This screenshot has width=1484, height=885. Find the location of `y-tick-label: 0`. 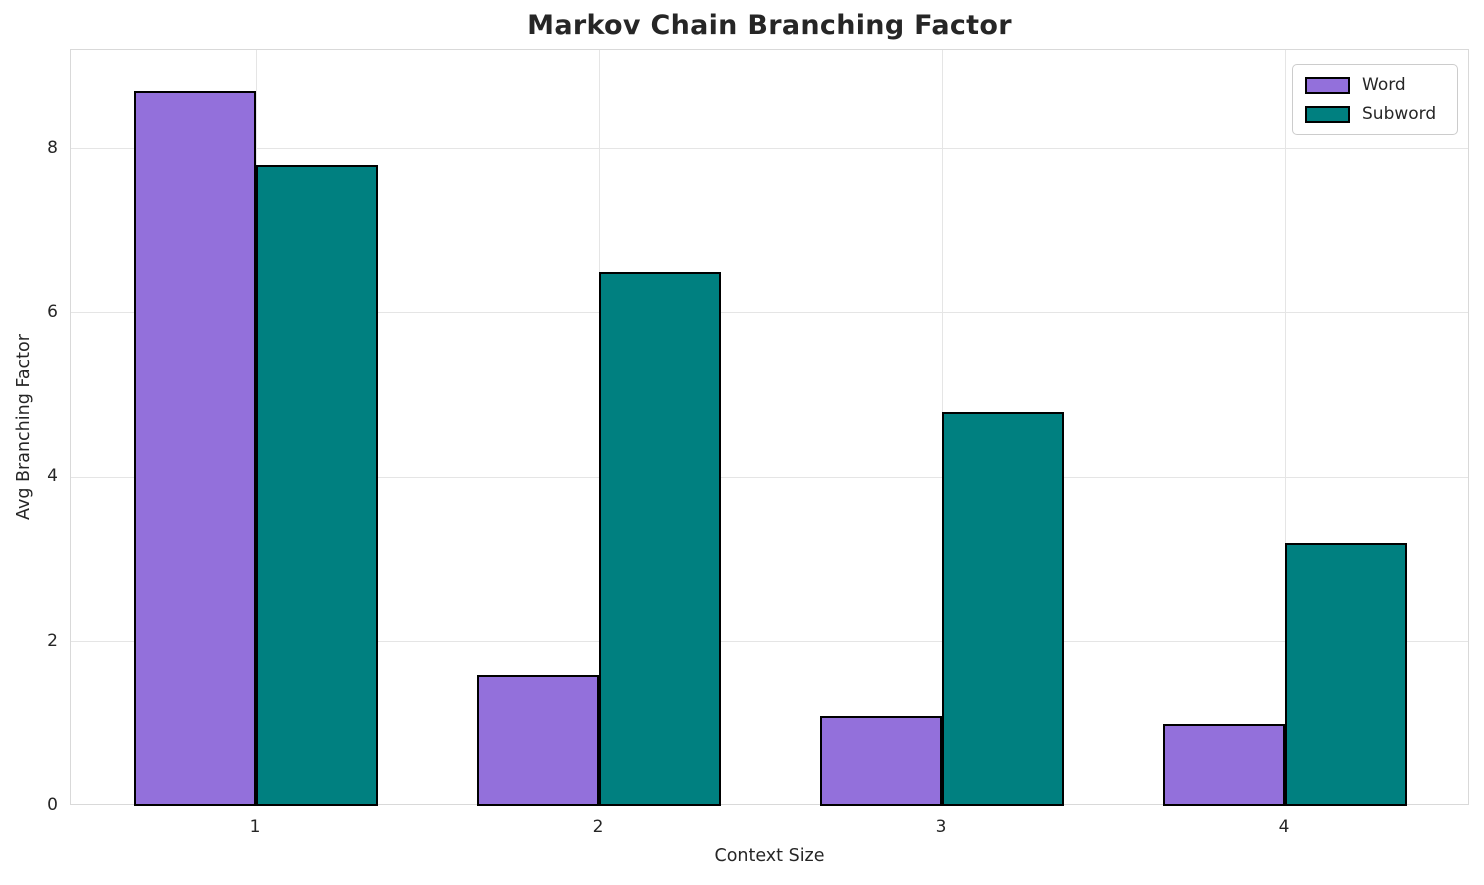

y-tick-label: 0 is located at coordinates (52, 805).